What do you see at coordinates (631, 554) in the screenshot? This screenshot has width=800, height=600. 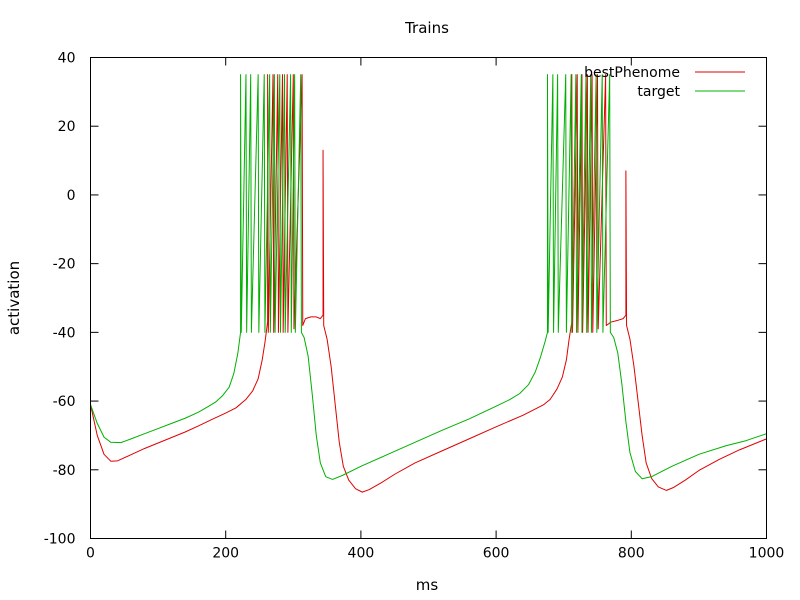 I see `x-tick-label: 800` at bounding box center [631, 554].